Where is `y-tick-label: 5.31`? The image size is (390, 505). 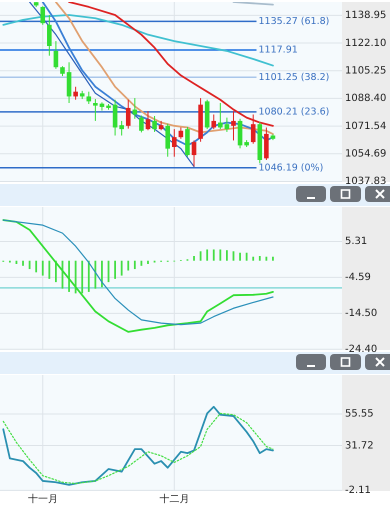 y-tick-label: 5.31 is located at coordinates (356, 242).